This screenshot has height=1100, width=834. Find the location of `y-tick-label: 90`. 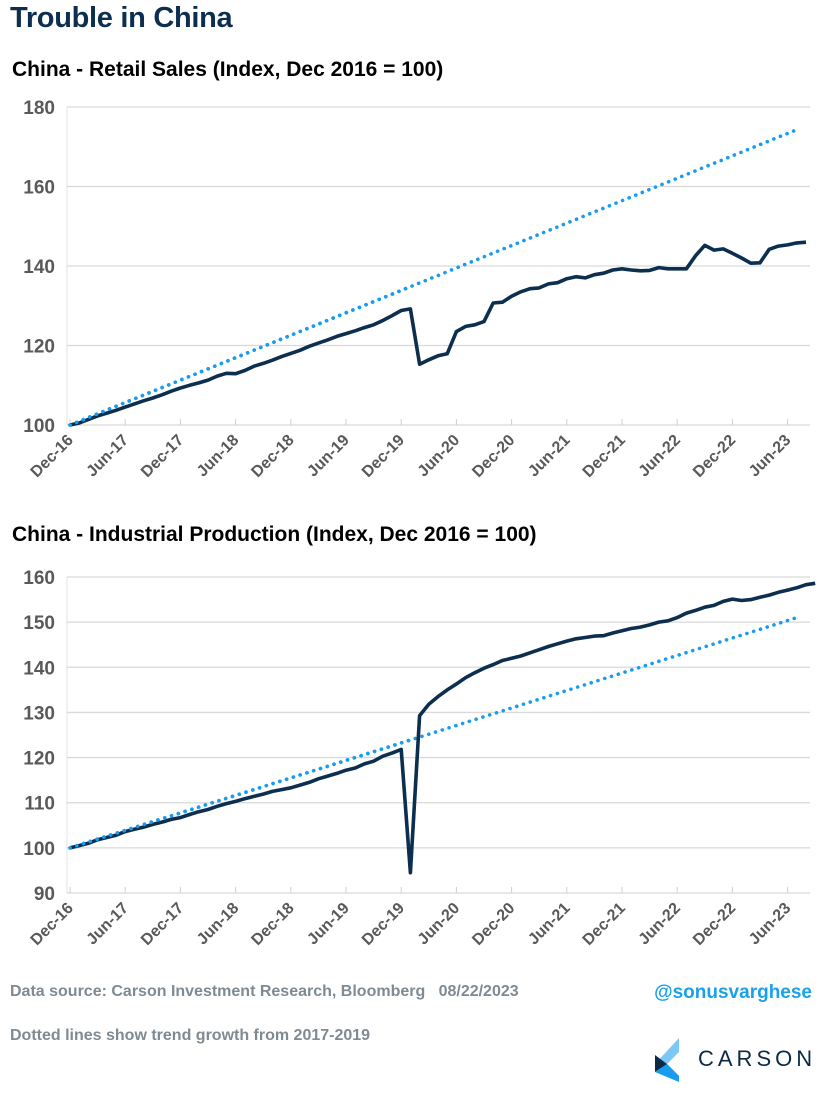

y-tick-label: 90 is located at coordinates (44, 894).